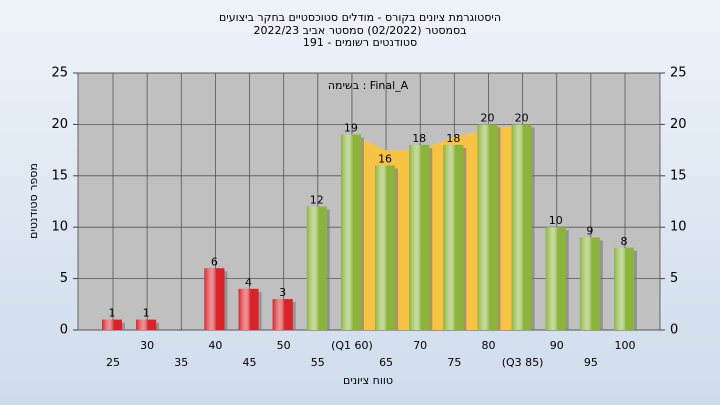 This screenshot has width=720, height=405. What do you see at coordinates (674, 330) in the screenshot?
I see `y2-tick-label: 0` at bounding box center [674, 330].